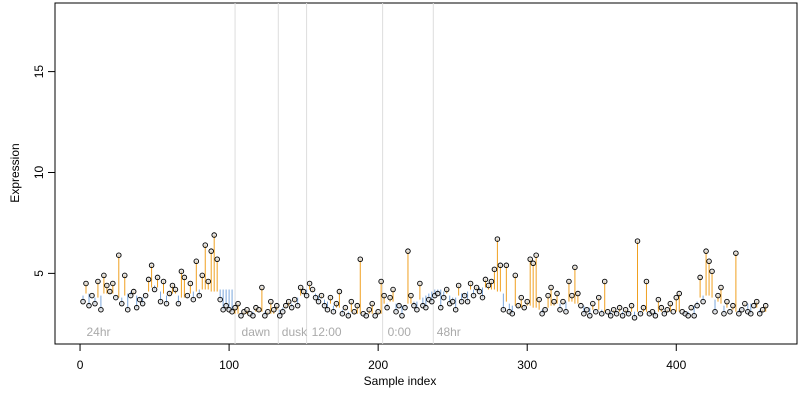  Describe the element at coordinates (39, 273) in the screenshot. I see `y-tick-label: 5` at that location.